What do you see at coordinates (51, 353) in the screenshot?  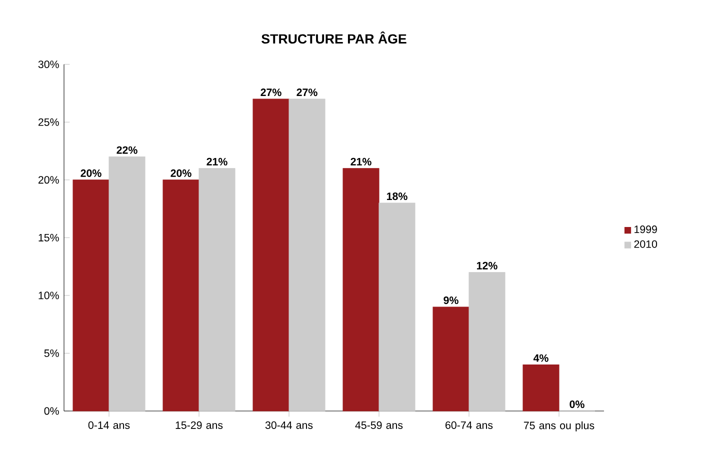 I see `y-tick-label: 5%` at bounding box center [51, 353].